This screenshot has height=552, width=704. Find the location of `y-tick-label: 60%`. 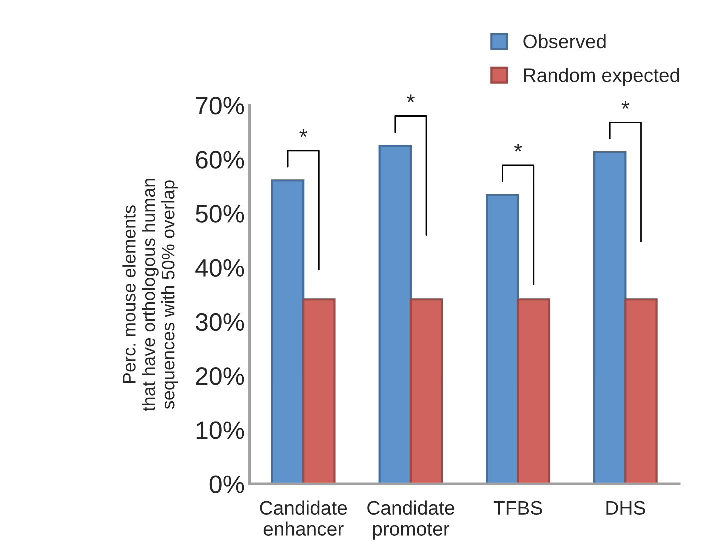

y-tick-label: 60% is located at coordinates (220, 160).